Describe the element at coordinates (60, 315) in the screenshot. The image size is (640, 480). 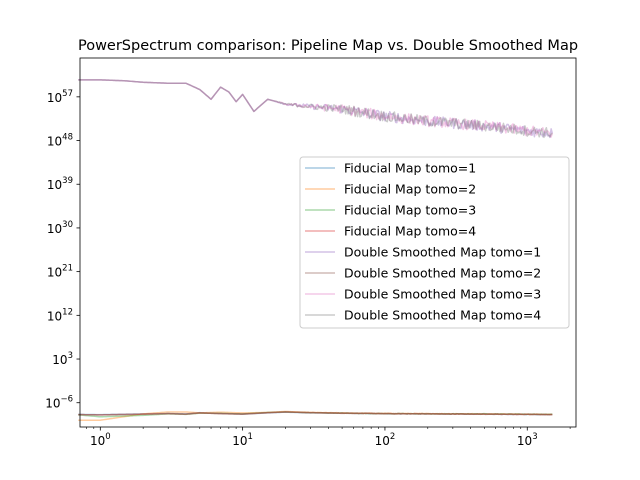
I see `y-tick-label: 1012` at that location.